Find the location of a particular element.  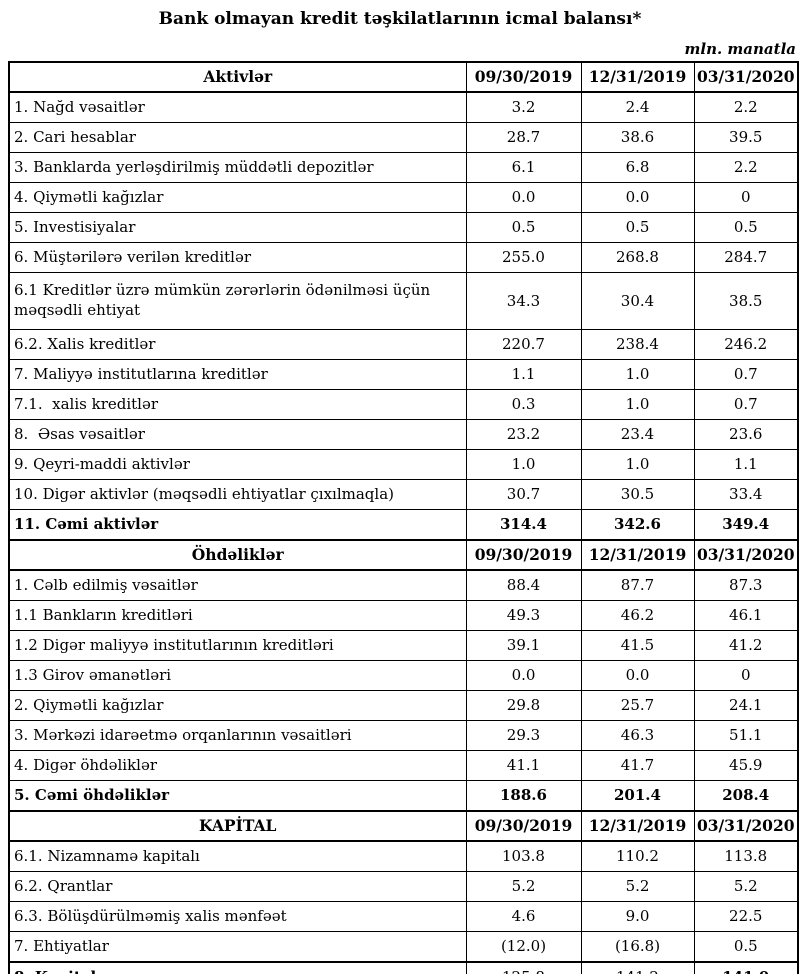

table-row: 1.3 Girov əmanətləri 0.0 0.0 0 is located at coordinates (403, 675).